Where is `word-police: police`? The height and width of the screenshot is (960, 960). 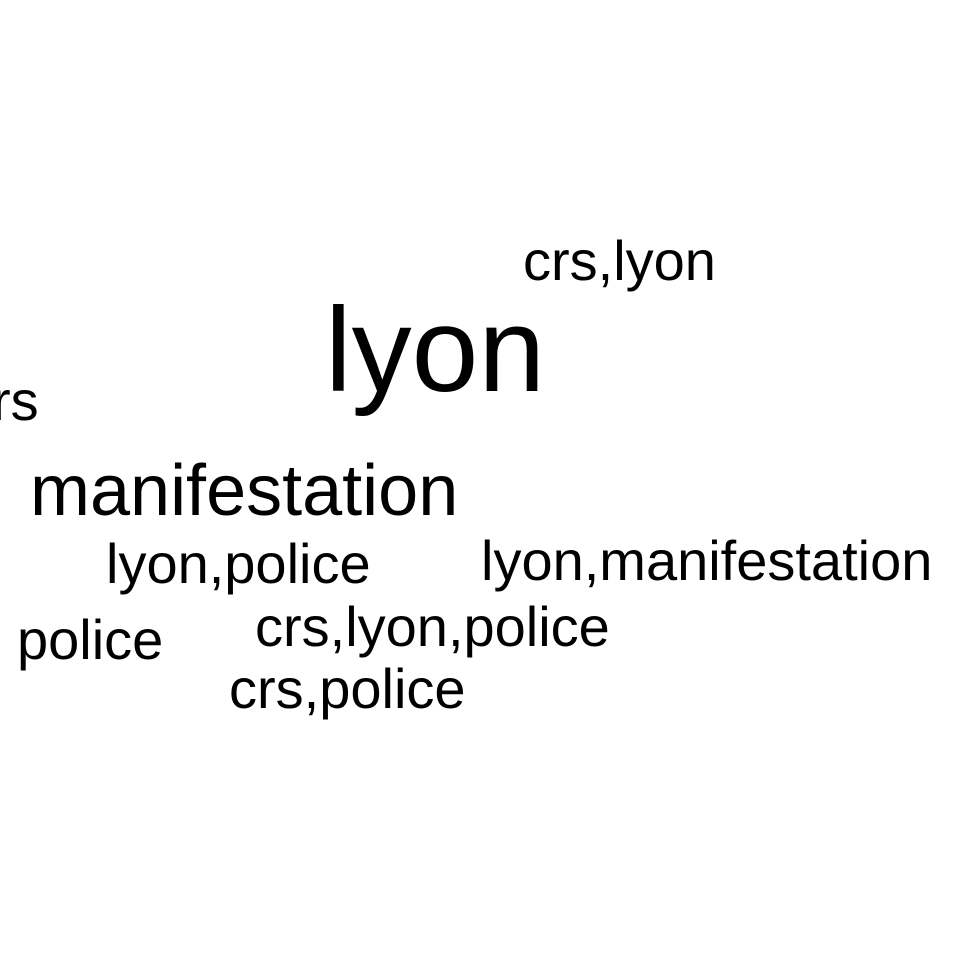
word-police: police is located at coordinates (90, 639).